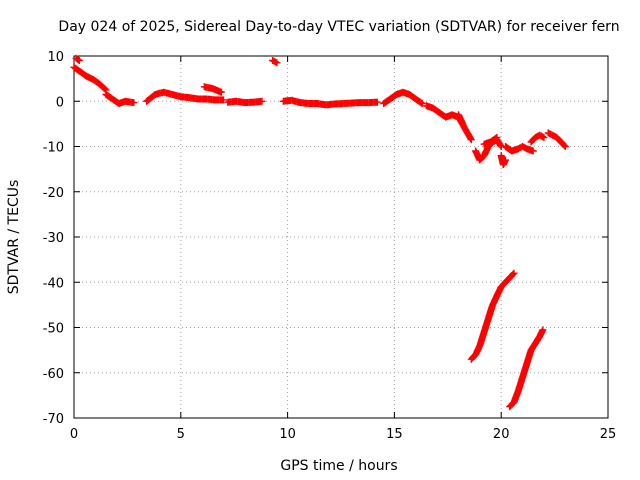  What do you see at coordinates (14, 237) in the screenshot?
I see `y-axis-label: SDTVAR / TECUs` at bounding box center [14, 237].